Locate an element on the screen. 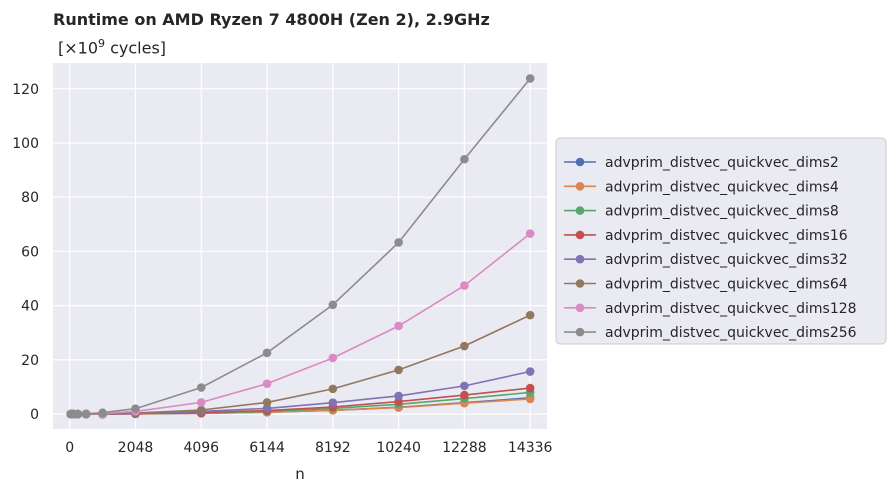 This screenshot has width=895, height=493. legend-item: advprim_distvec_quickvec_dims4 is located at coordinates (701, 187).